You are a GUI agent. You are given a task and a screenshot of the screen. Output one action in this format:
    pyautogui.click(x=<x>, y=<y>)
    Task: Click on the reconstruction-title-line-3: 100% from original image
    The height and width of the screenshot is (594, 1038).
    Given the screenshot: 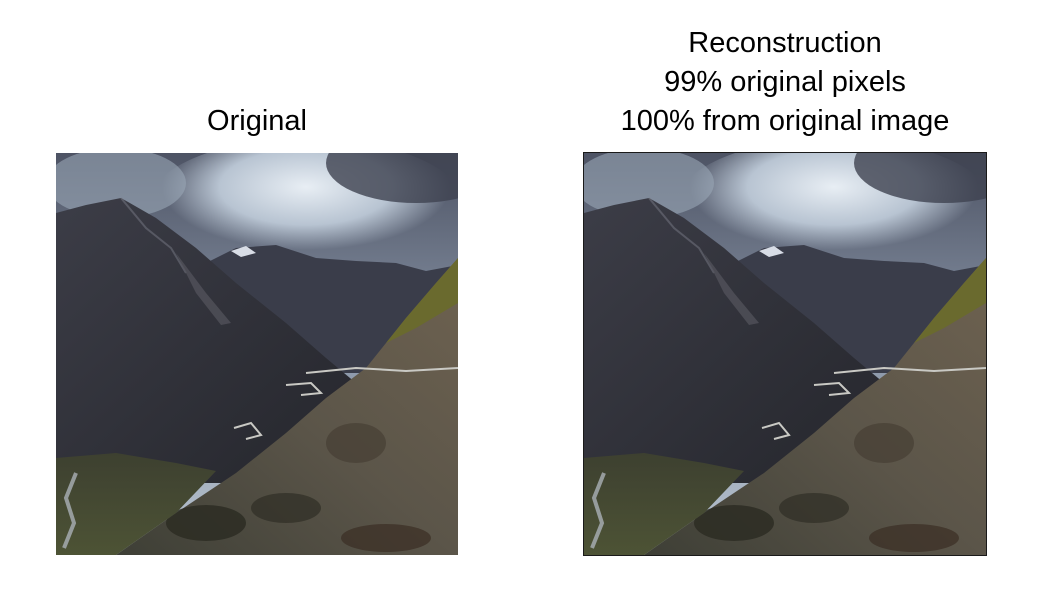 What is the action you would take?
    pyautogui.click(x=785, y=121)
    